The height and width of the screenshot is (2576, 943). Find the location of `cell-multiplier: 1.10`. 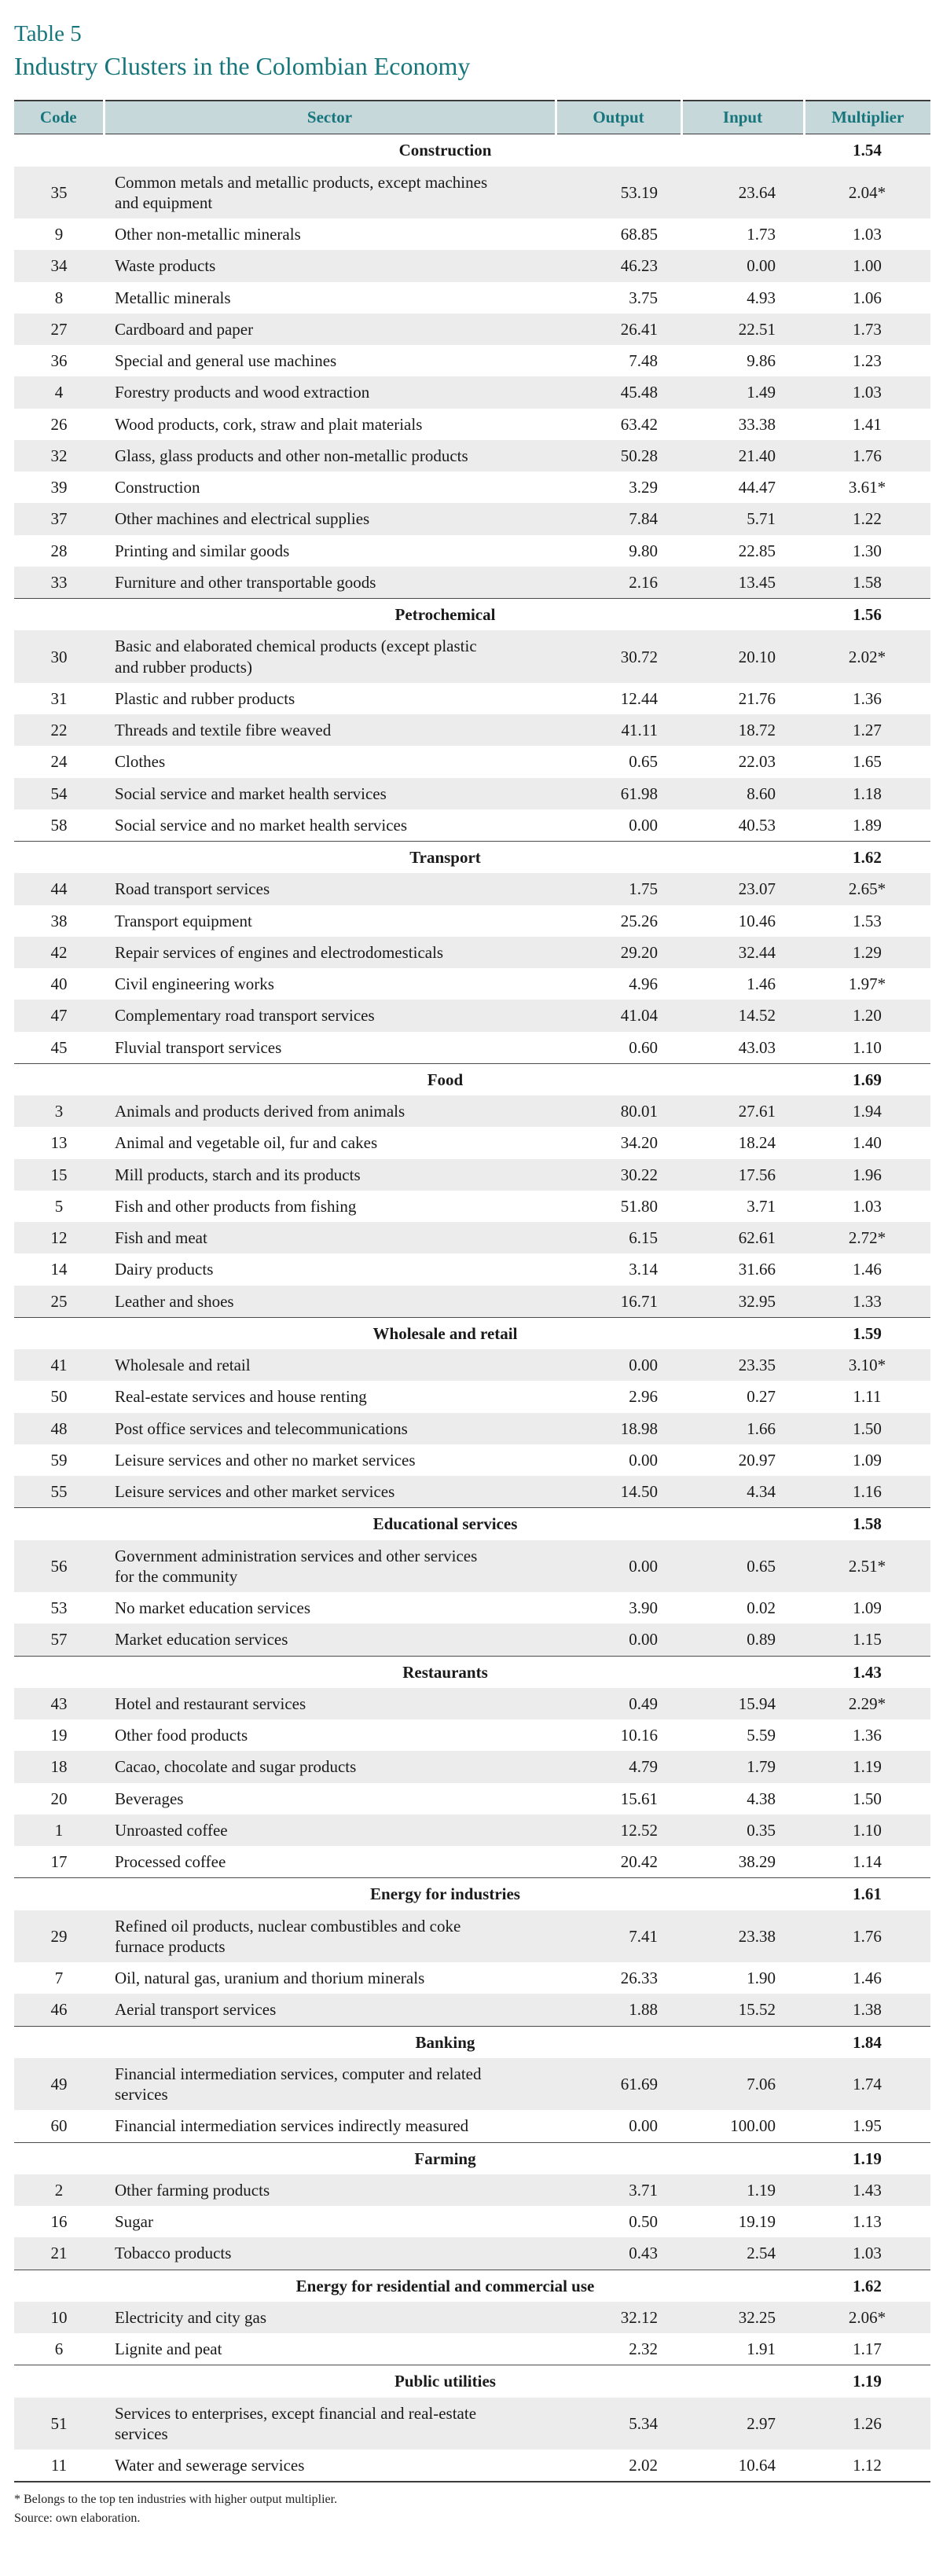

cell-multiplier: 1.10 is located at coordinates (867, 1047).